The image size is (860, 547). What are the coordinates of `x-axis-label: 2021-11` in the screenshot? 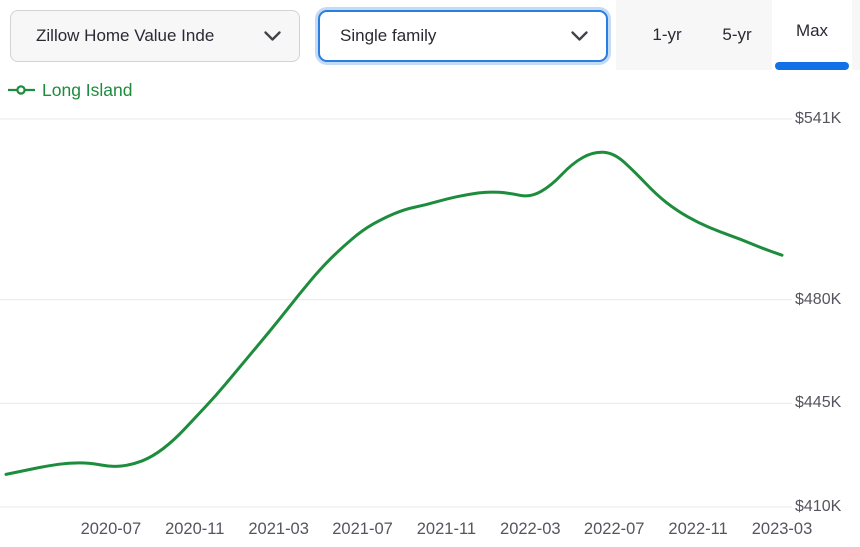 It's located at (446, 529).